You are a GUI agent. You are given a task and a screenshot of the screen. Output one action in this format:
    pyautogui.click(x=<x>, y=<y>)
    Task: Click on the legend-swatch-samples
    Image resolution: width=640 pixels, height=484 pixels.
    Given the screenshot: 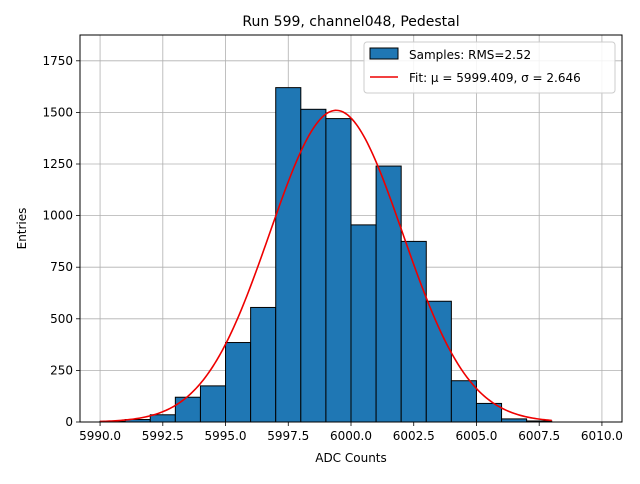 What is the action you would take?
    pyautogui.click(x=384, y=53)
    